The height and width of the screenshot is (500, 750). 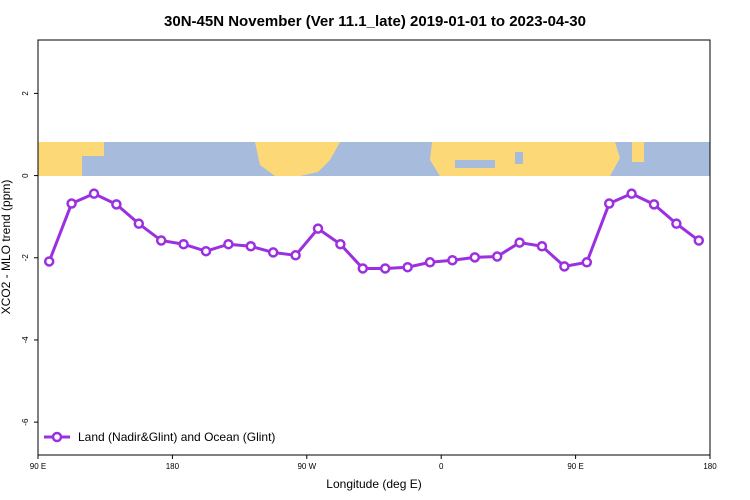 What do you see at coordinates (373, 484) in the screenshot?
I see `x-axis-label: Longitude (deg E)` at bounding box center [373, 484].